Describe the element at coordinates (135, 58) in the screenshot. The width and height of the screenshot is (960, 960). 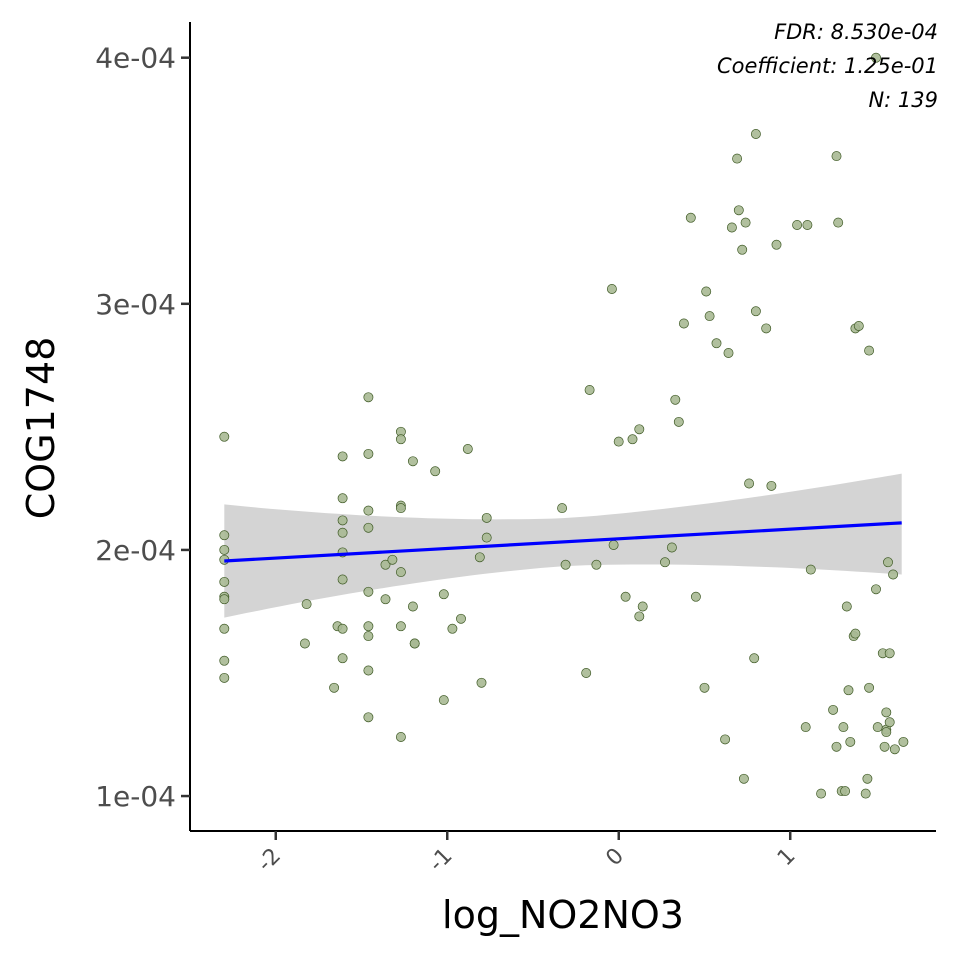
I see `y-tick-label: 4e-04` at that location.